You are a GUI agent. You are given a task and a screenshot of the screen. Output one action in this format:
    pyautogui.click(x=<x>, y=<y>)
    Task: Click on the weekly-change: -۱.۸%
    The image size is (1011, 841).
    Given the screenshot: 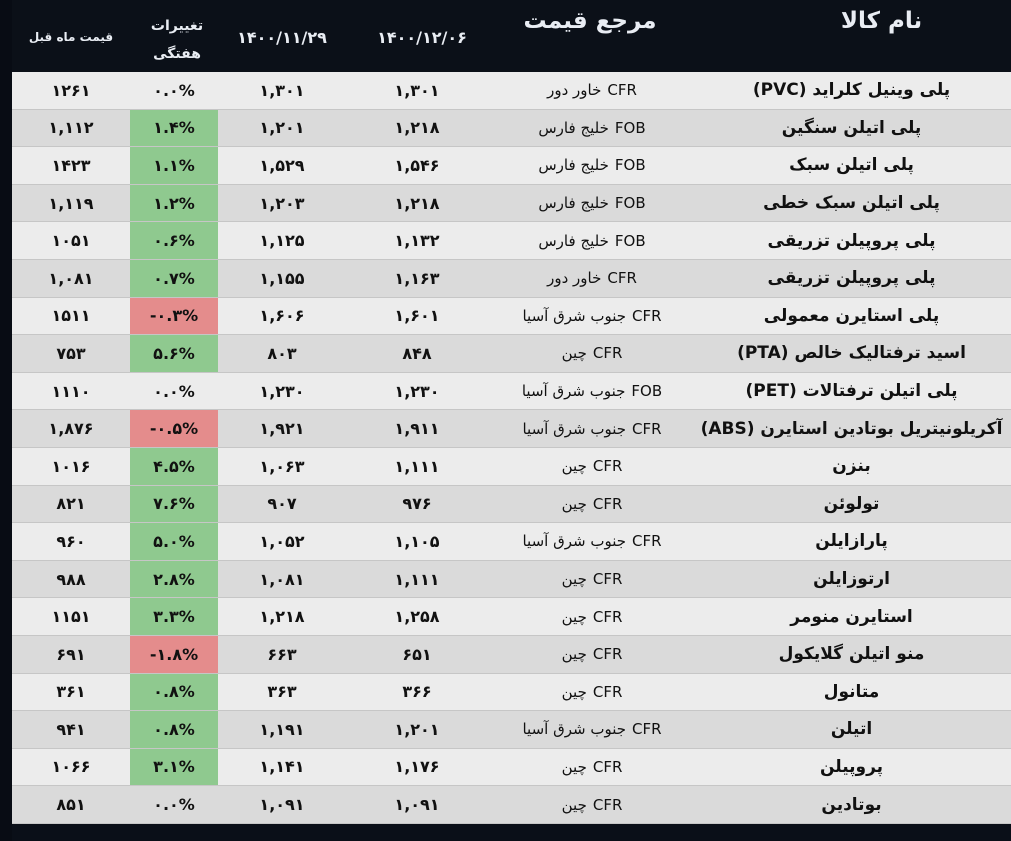 What is the action you would take?
    pyautogui.click(x=174, y=654)
    